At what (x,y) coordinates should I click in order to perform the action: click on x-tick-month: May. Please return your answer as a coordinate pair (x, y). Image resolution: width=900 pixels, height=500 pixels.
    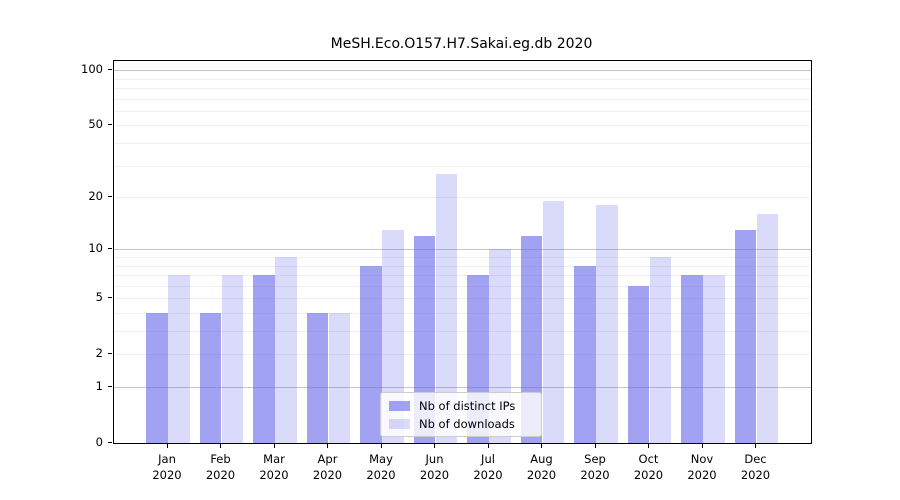
    Looking at the image, I should click on (381, 459).